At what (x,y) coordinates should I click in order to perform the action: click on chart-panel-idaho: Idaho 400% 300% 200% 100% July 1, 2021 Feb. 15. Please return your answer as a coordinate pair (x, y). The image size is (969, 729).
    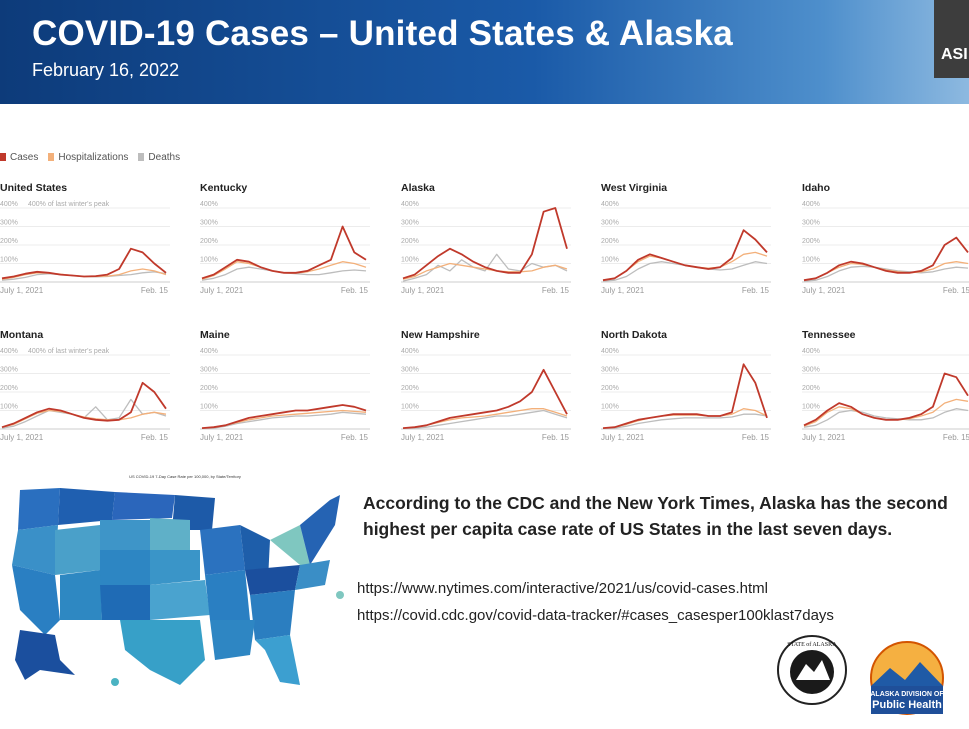
    Looking at the image, I should click on (885, 242).